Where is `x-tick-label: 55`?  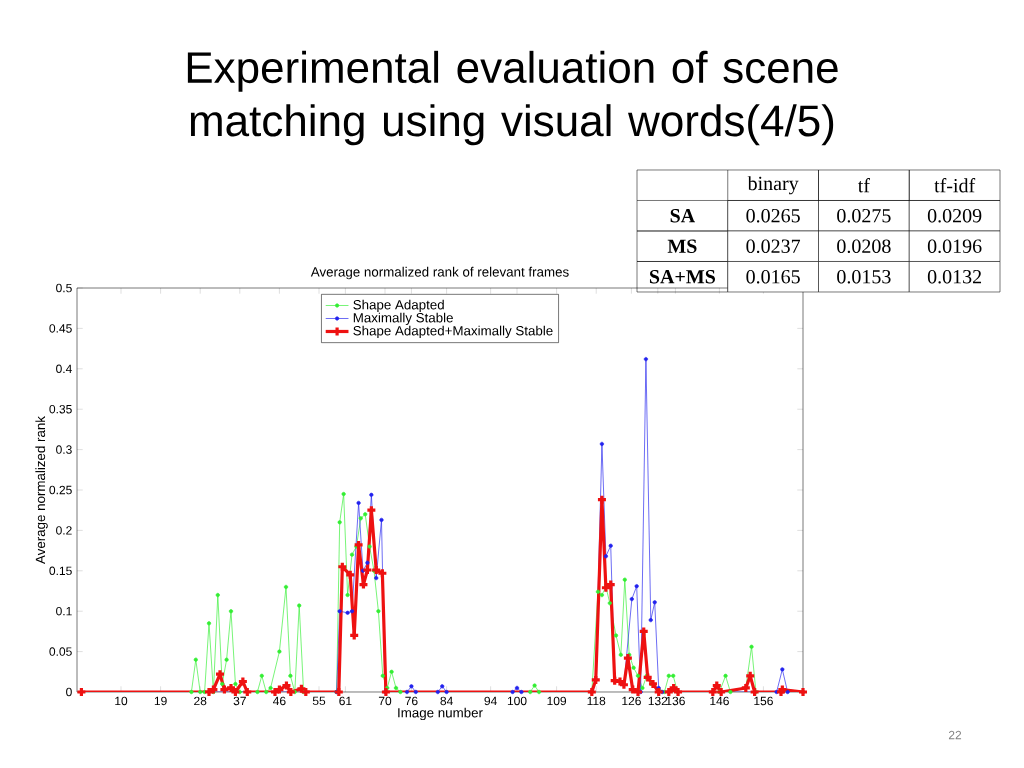 x-tick-label: 55 is located at coordinates (319, 701).